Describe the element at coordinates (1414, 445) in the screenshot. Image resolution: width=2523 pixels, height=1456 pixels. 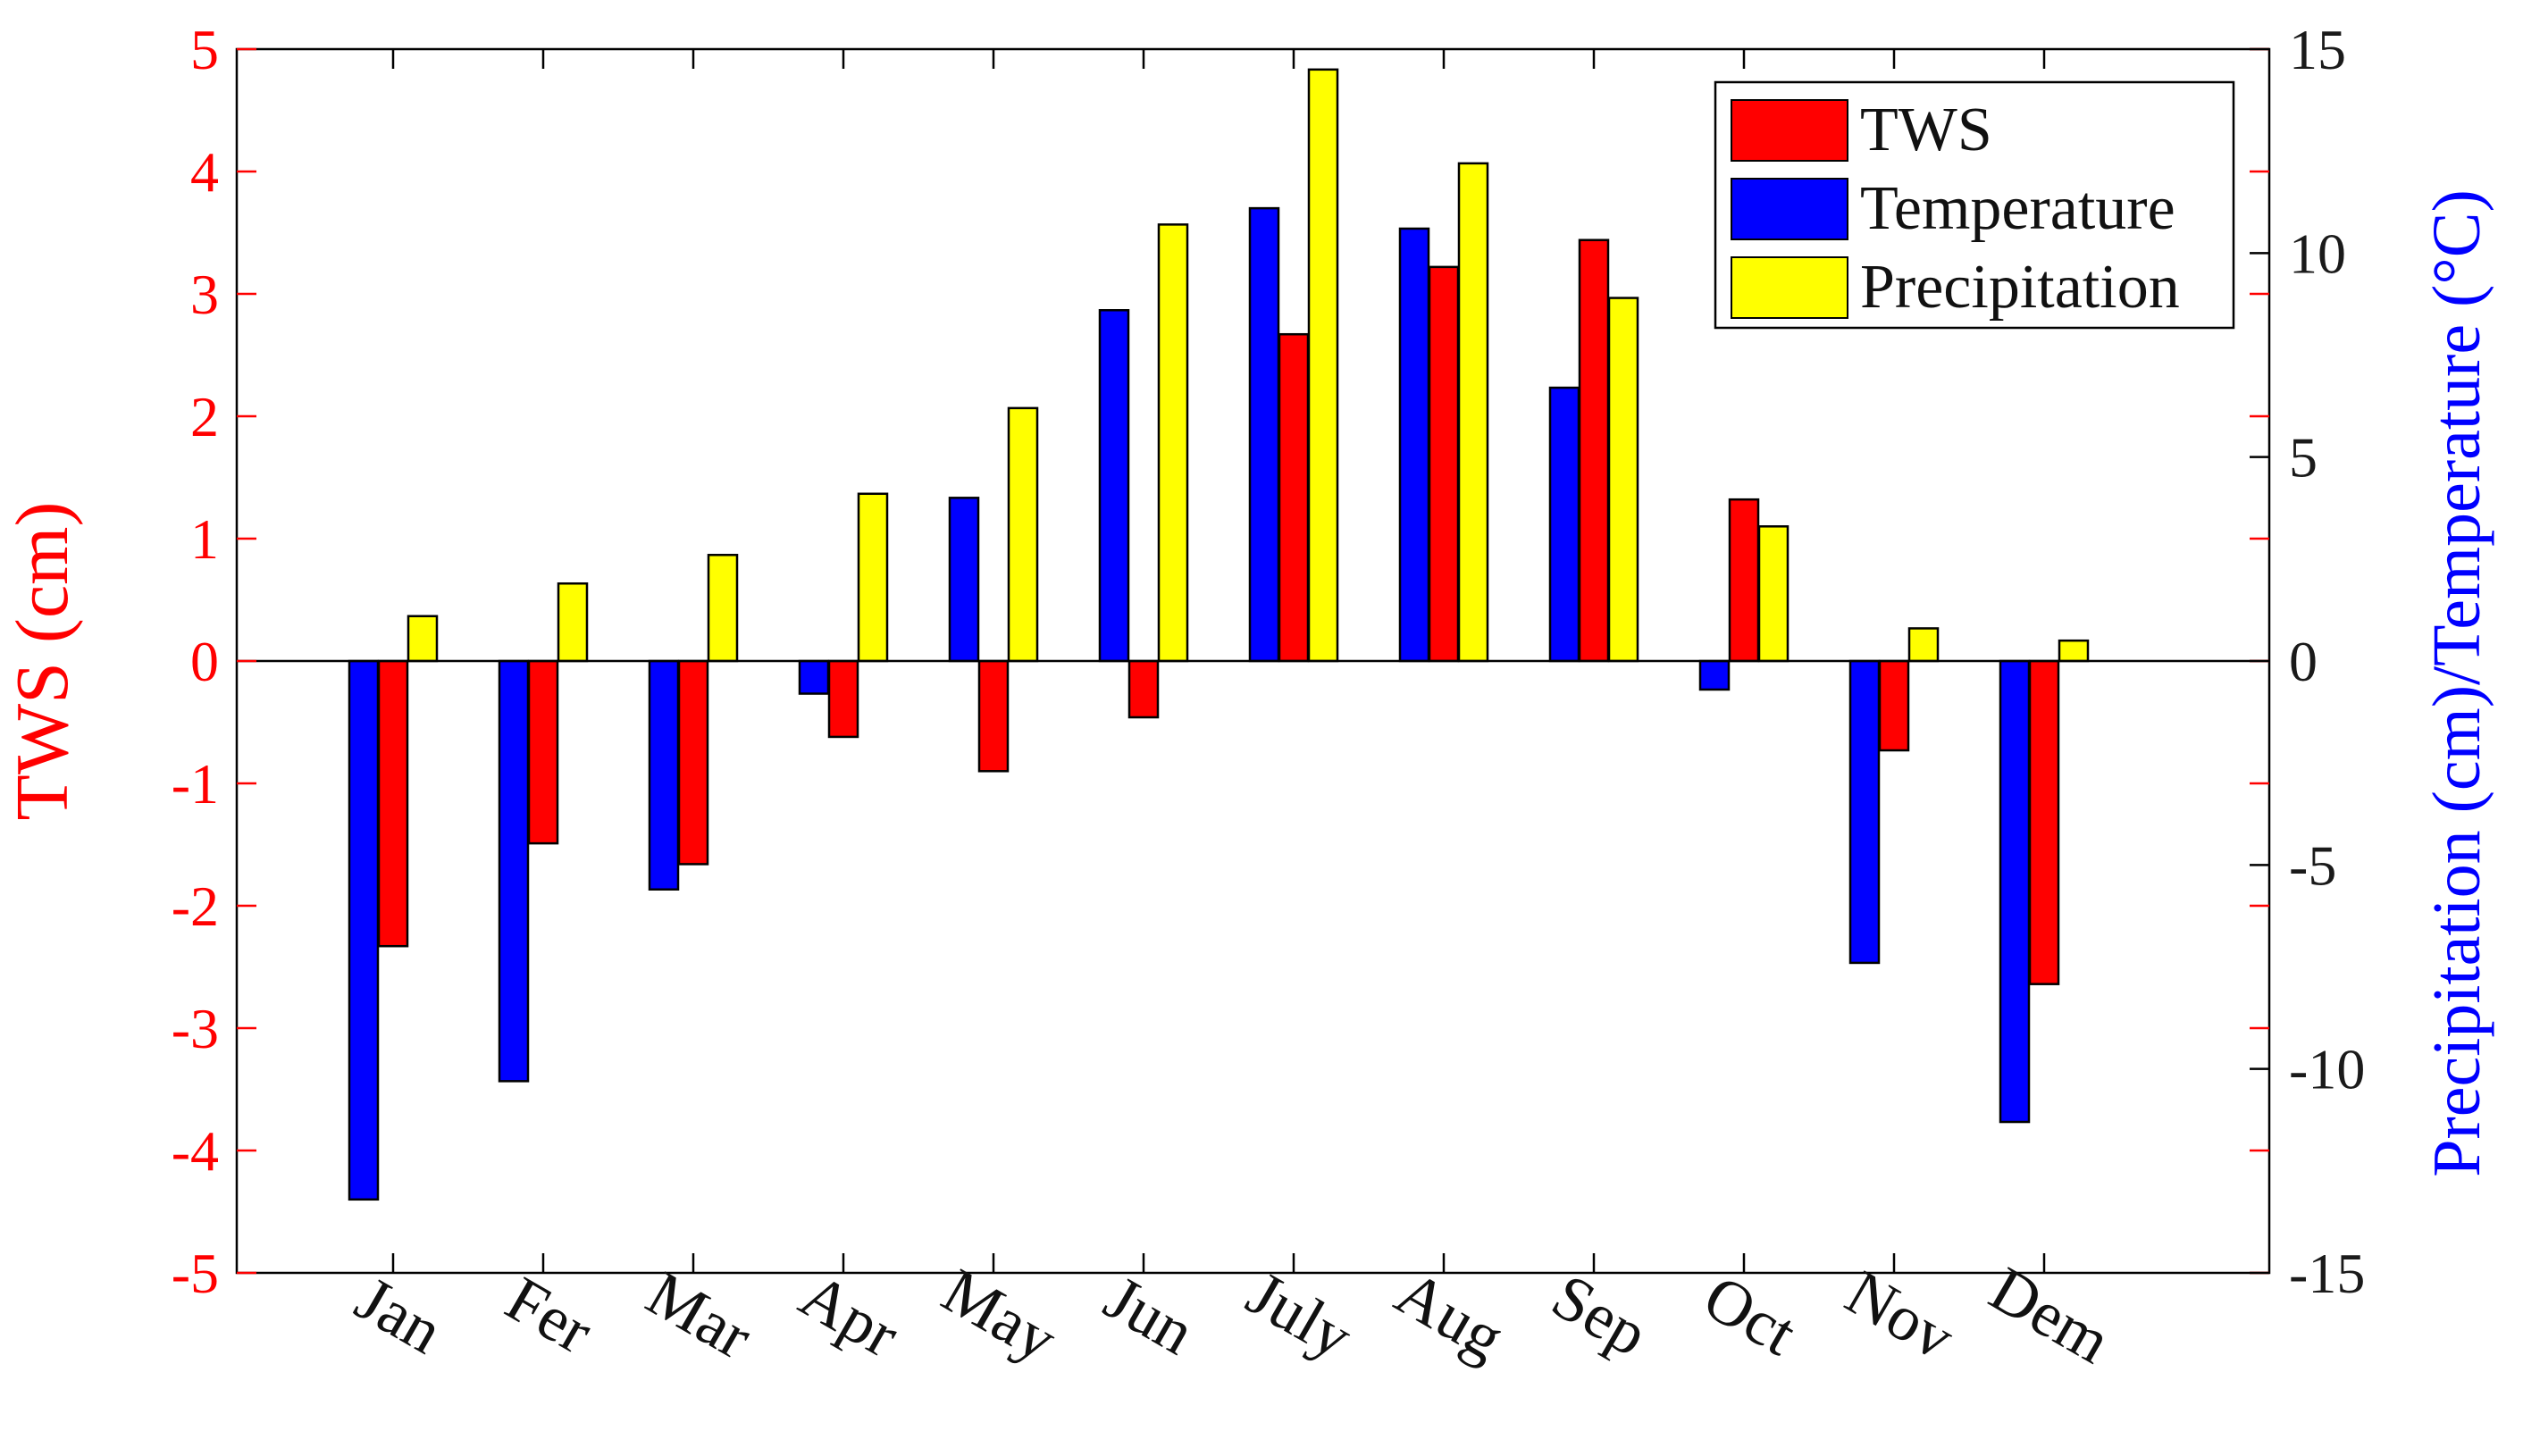
I see `bar-temperature-aug` at that location.